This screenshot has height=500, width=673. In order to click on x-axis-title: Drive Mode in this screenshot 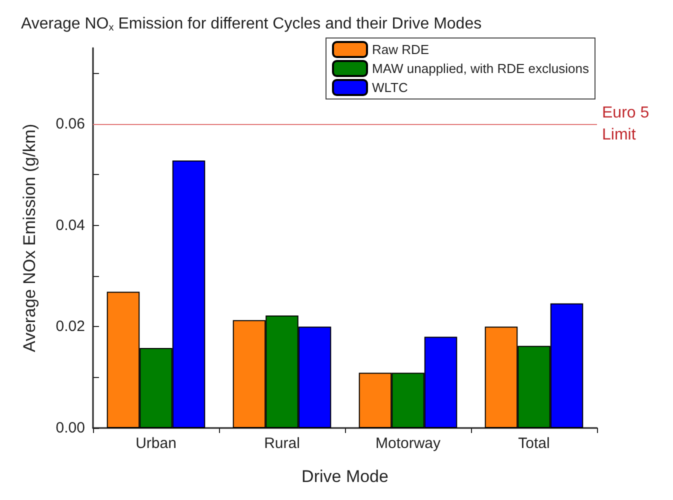, I will do `click(345, 476)`.